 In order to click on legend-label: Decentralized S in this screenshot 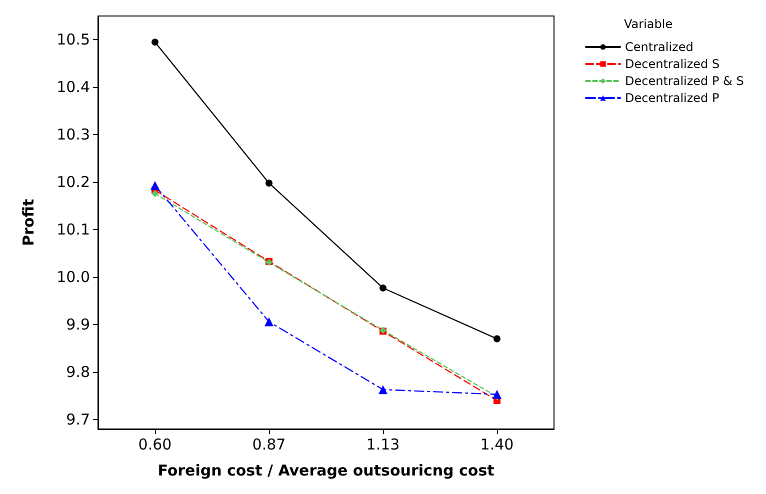, I will do `click(672, 64)`.